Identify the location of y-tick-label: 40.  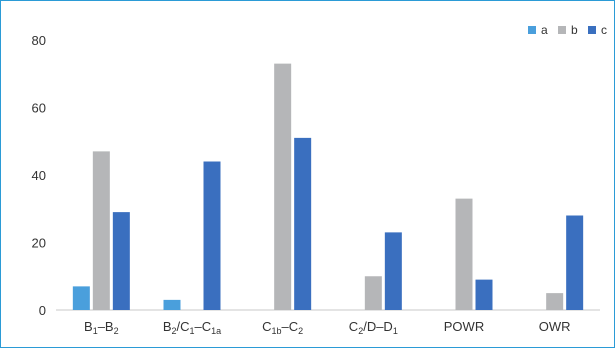
(39, 175).